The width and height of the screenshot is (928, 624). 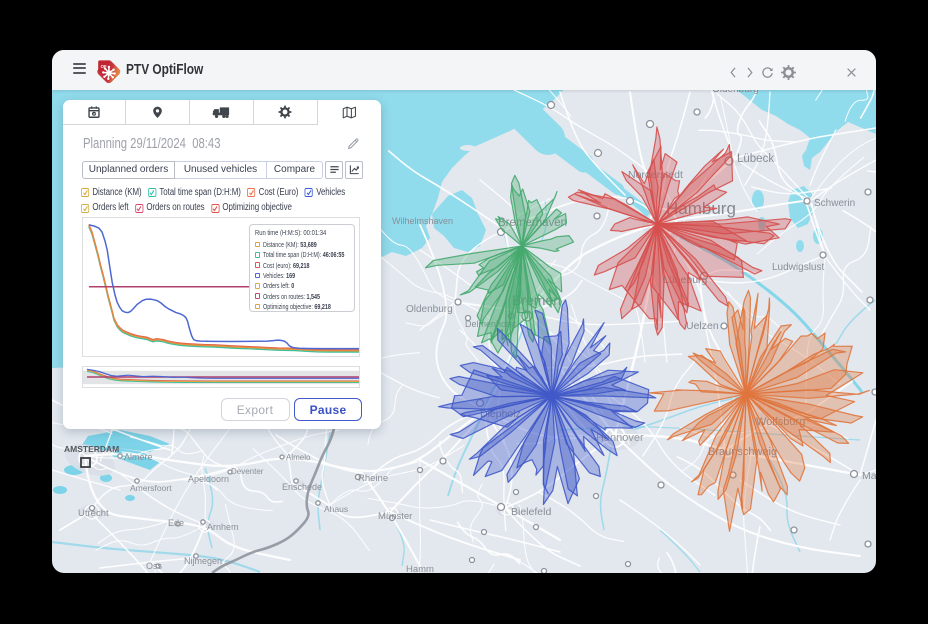 What do you see at coordinates (336, 509) in the screenshot?
I see `svg-text: Ahaus` at bounding box center [336, 509].